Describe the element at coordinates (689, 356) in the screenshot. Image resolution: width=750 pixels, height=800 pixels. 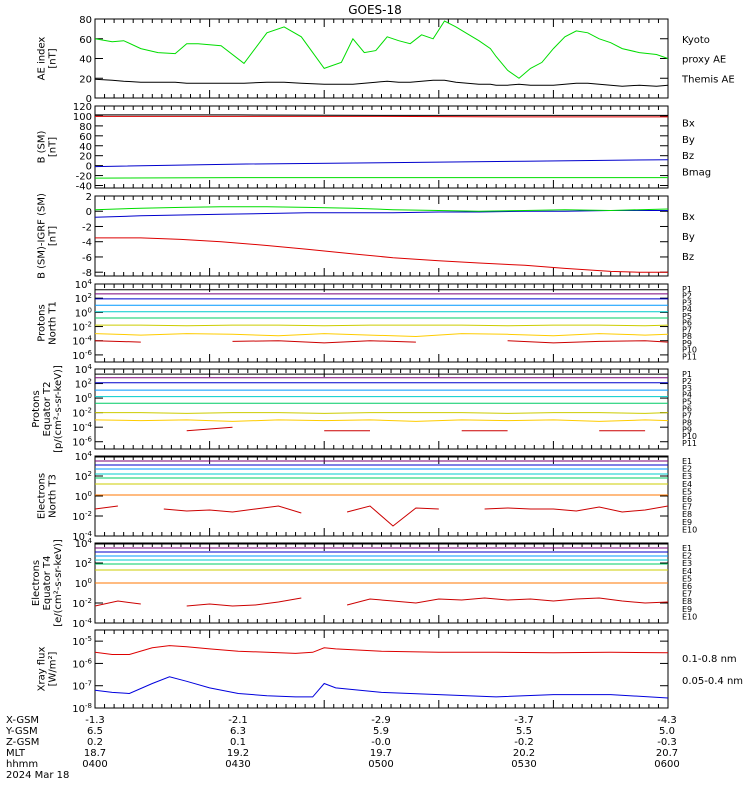
I see `legend-entry: P11` at that location.